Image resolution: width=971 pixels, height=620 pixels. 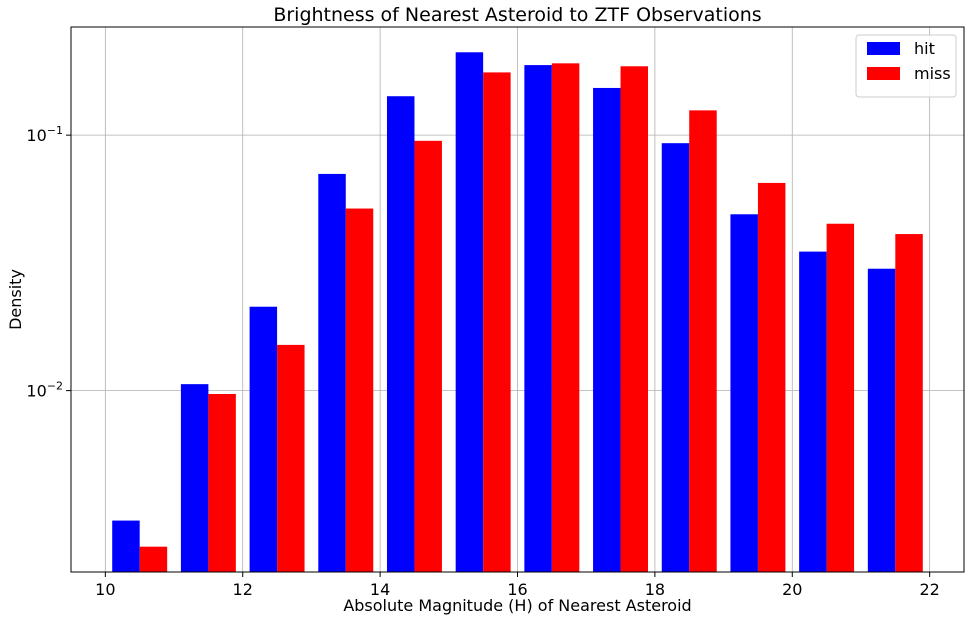 What do you see at coordinates (929, 589) in the screenshot?
I see `x-tick-label: 22` at bounding box center [929, 589].